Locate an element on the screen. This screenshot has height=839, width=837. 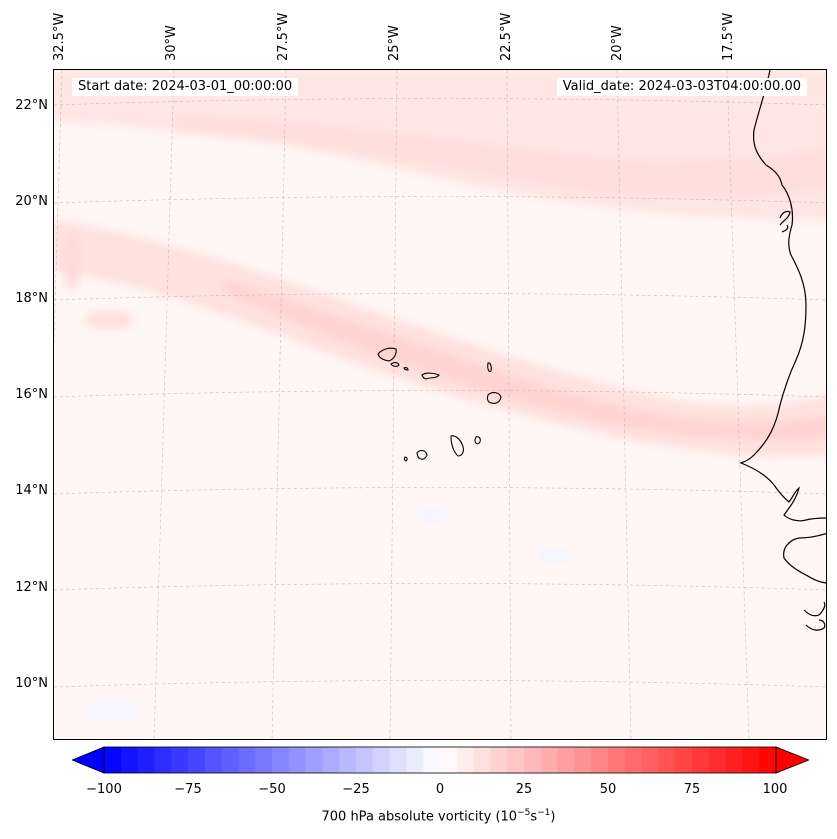
colorbar-outline is located at coordinates (440, 760).